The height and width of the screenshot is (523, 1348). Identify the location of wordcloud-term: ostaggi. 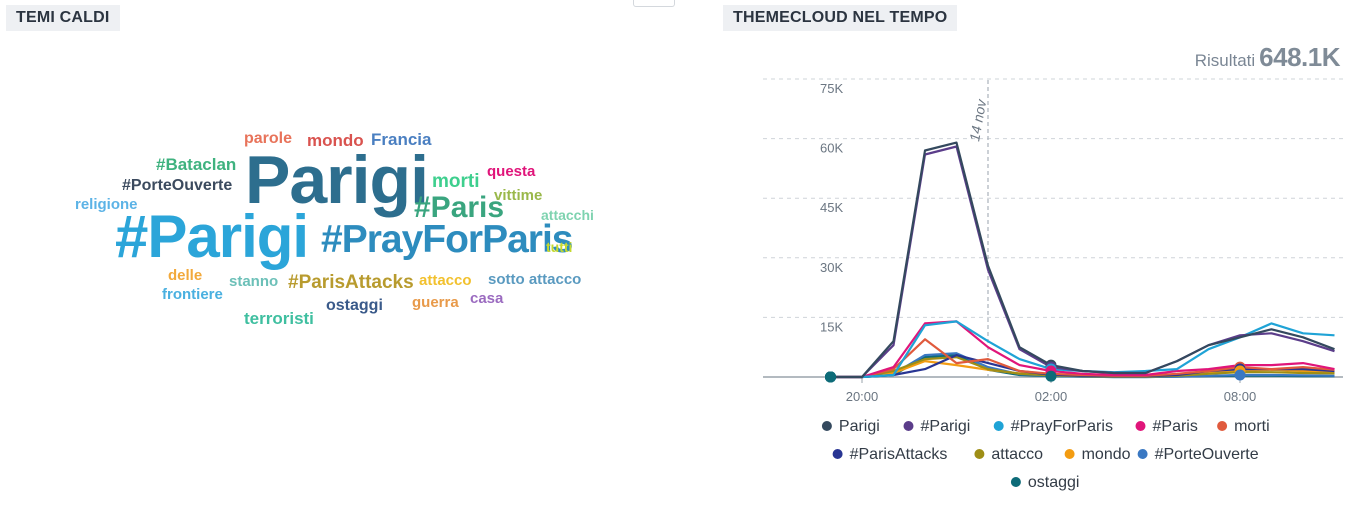
(354, 305).